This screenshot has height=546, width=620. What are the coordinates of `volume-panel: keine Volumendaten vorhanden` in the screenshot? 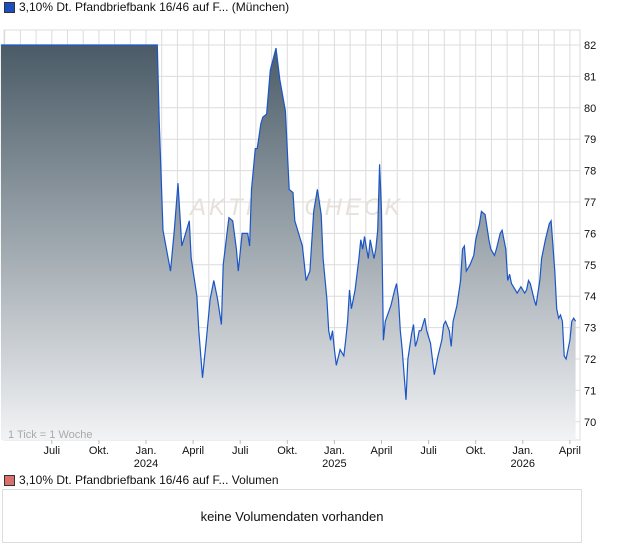 It's located at (292, 516).